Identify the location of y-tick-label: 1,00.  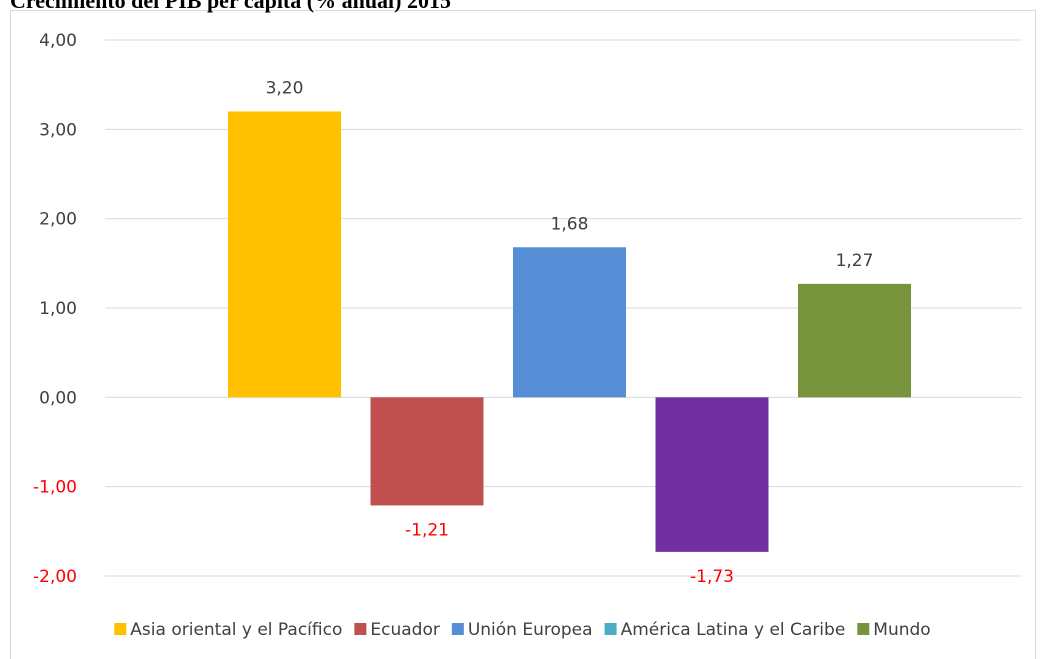
(58, 309).